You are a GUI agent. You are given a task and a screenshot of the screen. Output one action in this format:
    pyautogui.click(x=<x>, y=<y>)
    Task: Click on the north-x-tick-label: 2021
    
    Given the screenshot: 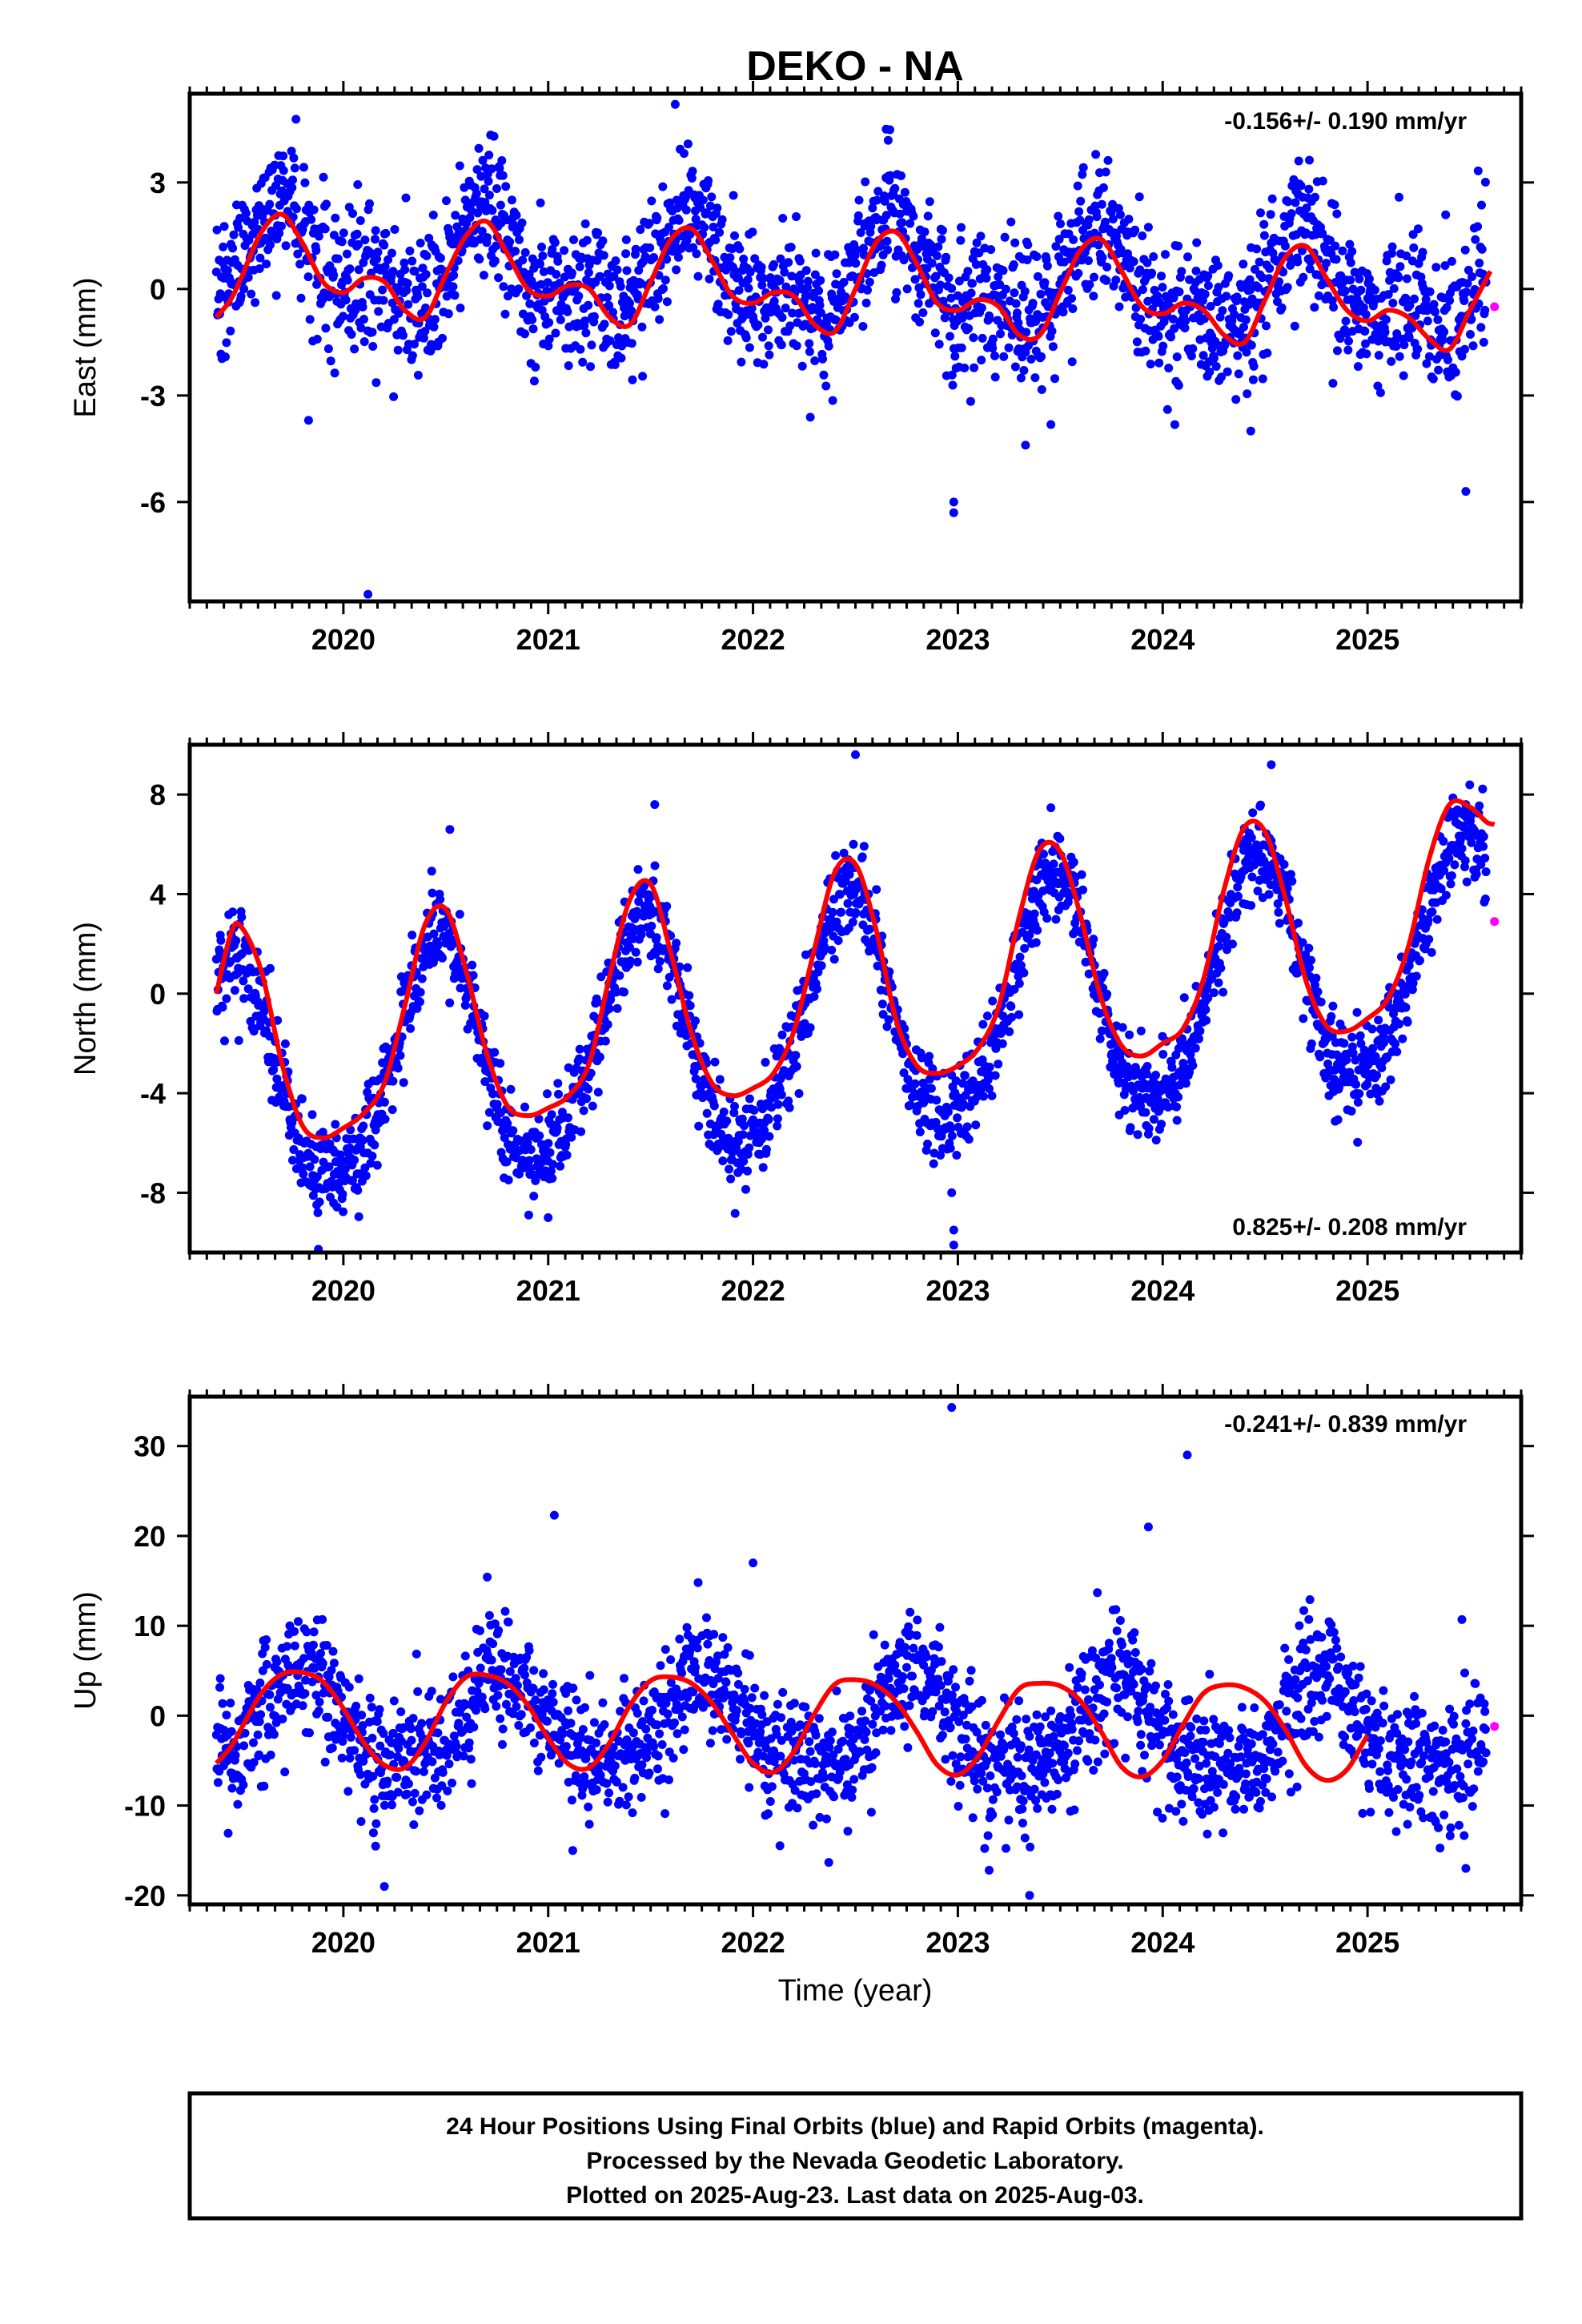 What is the action you would take?
    pyautogui.click(x=548, y=1290)
    